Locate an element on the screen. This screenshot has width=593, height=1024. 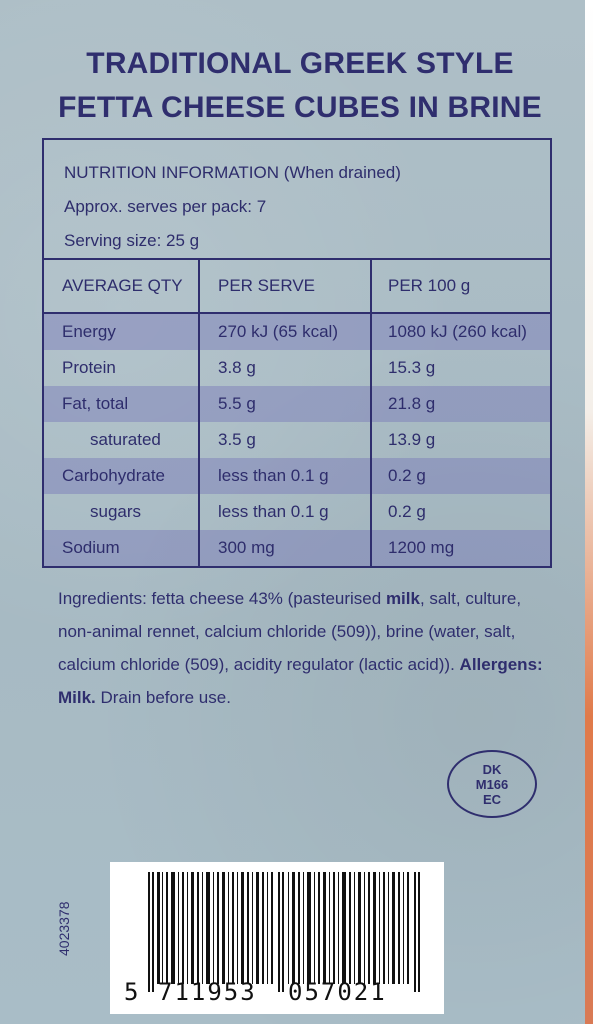
per-serve-value: 300 mg is located at coordinates (246, 547).